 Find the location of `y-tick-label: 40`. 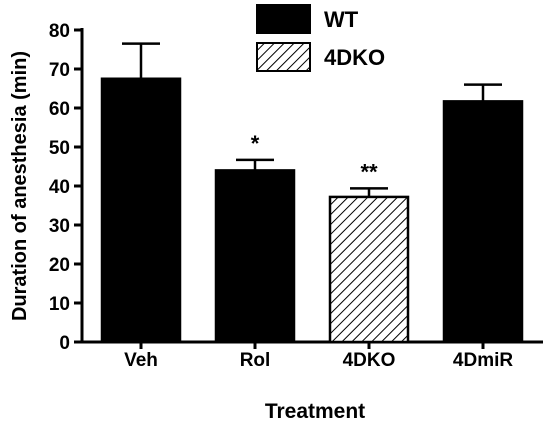

y-tick-label: 40 is located at coordinates (59, 187).